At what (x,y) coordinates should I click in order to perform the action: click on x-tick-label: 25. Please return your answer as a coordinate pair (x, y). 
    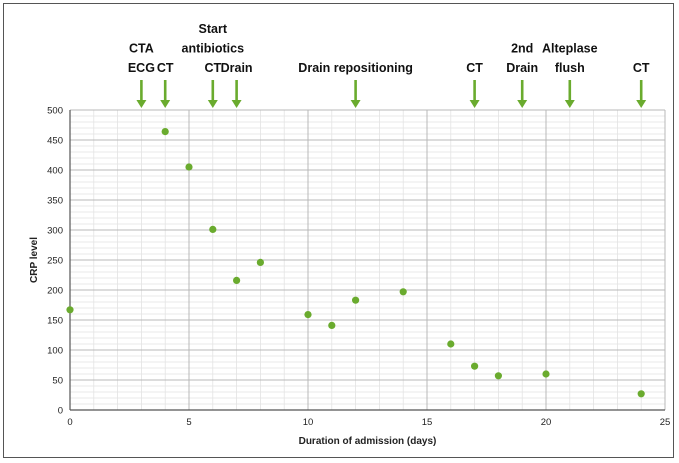
    Looking at the image, I should click on (665, 422).